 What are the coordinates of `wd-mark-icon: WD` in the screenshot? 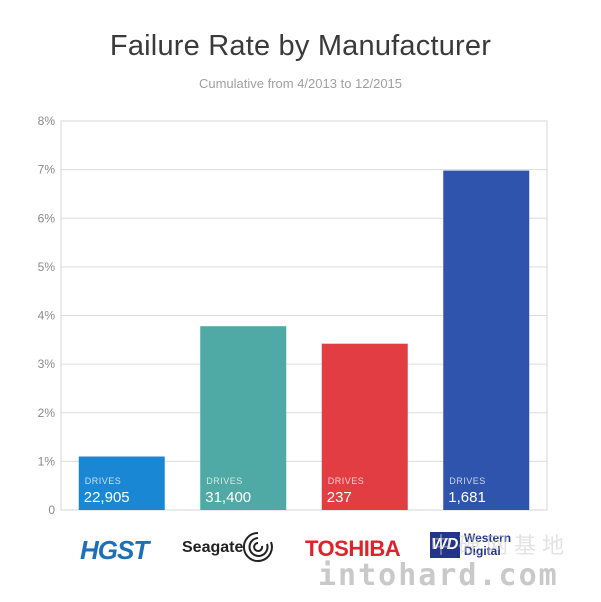 It's located at (445, 545).